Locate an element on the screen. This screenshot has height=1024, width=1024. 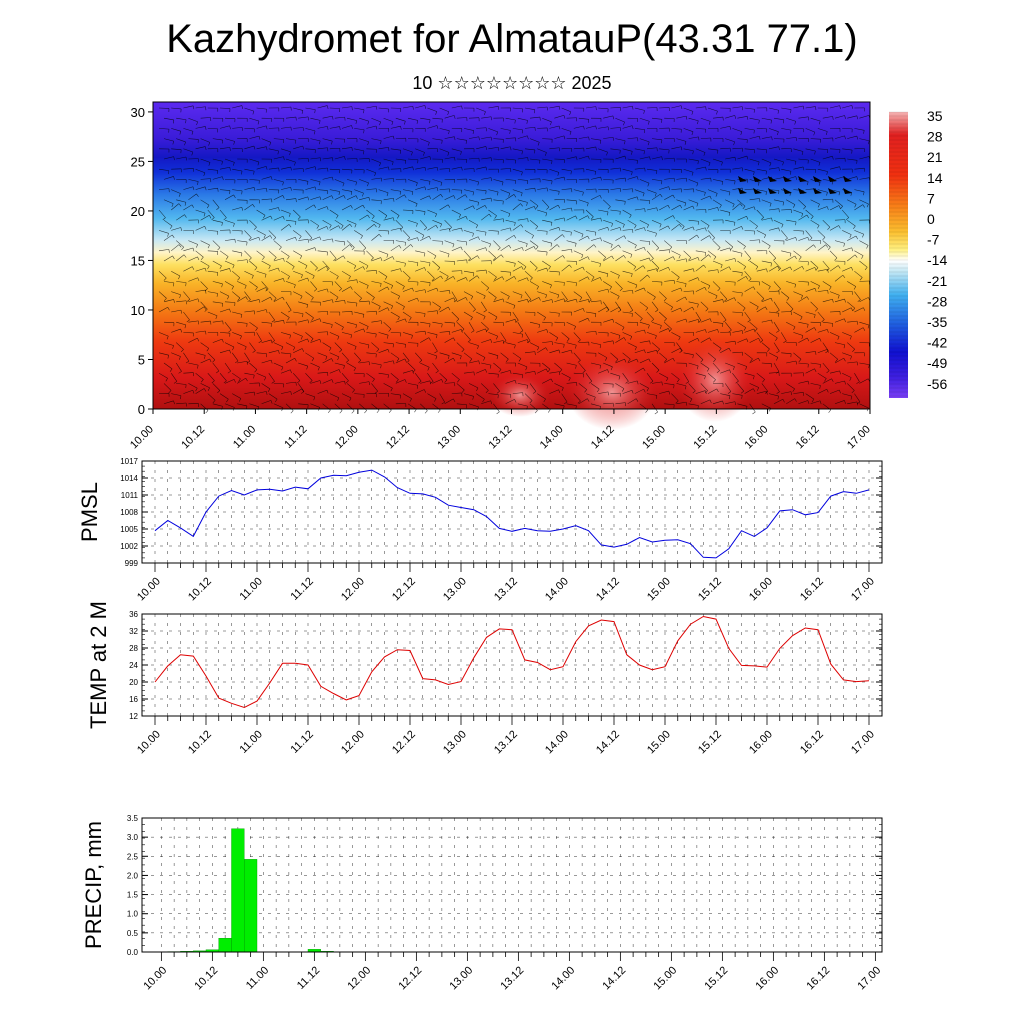
y-tick-label: 999 is located at coordinates (132, 563).